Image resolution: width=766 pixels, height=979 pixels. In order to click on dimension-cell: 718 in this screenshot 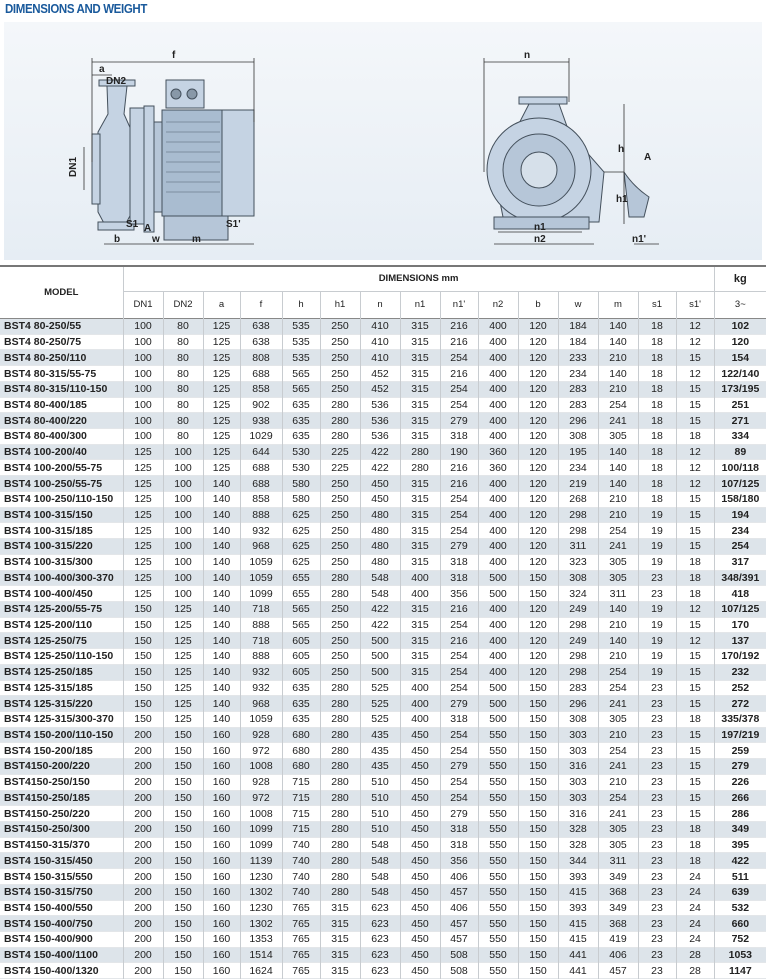, I will do `click(260, 609)`.